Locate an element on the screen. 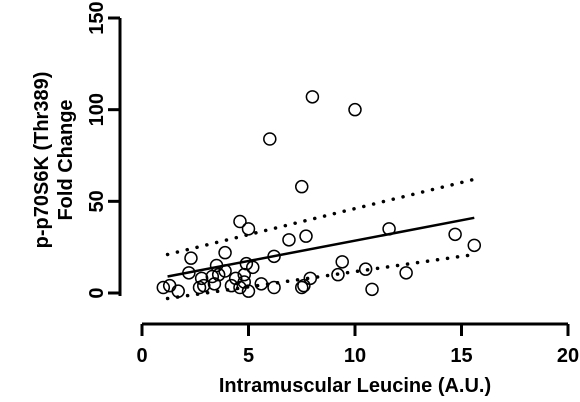  y-axis-ticks: 0 50 100 150 is located at coordinates (103, 150).